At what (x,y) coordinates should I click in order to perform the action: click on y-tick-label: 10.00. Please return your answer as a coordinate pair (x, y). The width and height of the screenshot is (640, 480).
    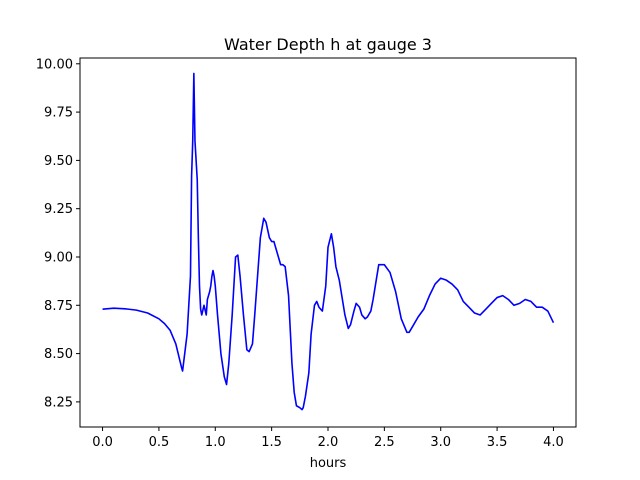
    Looking at the image, I should click on (54, 64).